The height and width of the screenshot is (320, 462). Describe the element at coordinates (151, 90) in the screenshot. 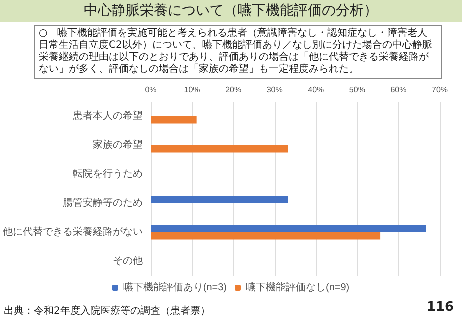

I see `x-tick-label: 0%` at that location.